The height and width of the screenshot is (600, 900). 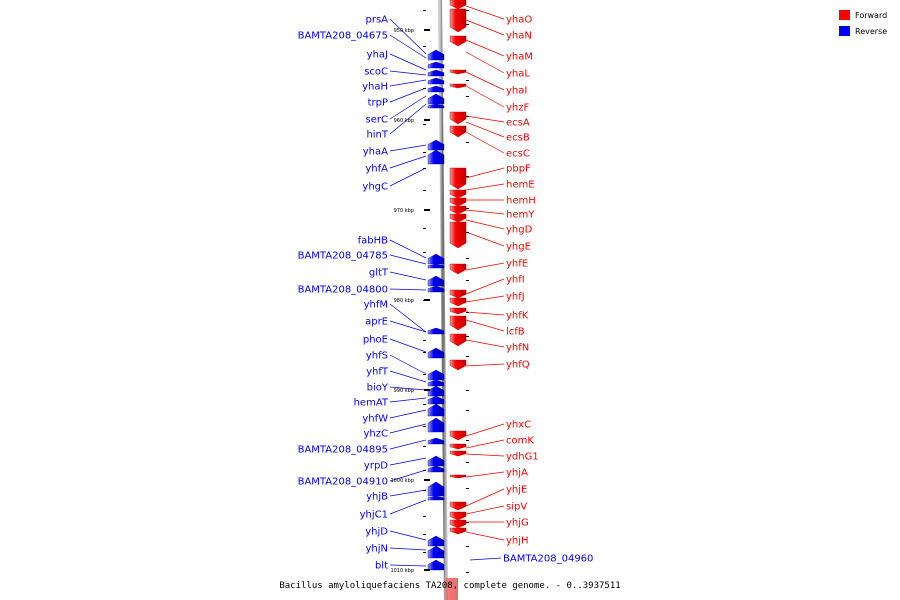 What do you see at coordinates (844, 15) in the screenshot?
I see `legend-swatch-forward` at bounding box center [844, 15].